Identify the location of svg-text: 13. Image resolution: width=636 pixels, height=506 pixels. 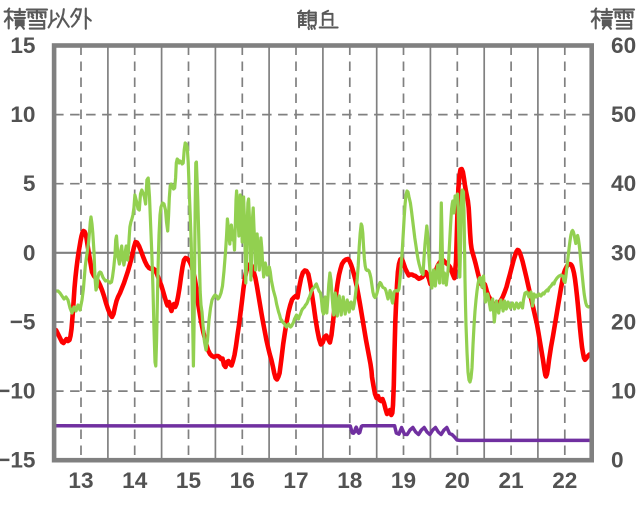
(80, 480).